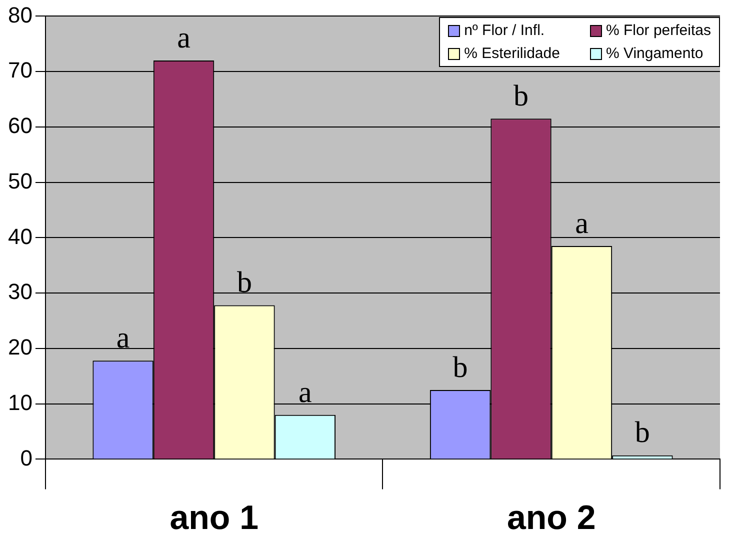 This screenshot has width=730, height=550. What do you see at coordinates (551, 517) in the screenshot?
I see `x-tick-label: ano 2` at bounding box center [551, 517].